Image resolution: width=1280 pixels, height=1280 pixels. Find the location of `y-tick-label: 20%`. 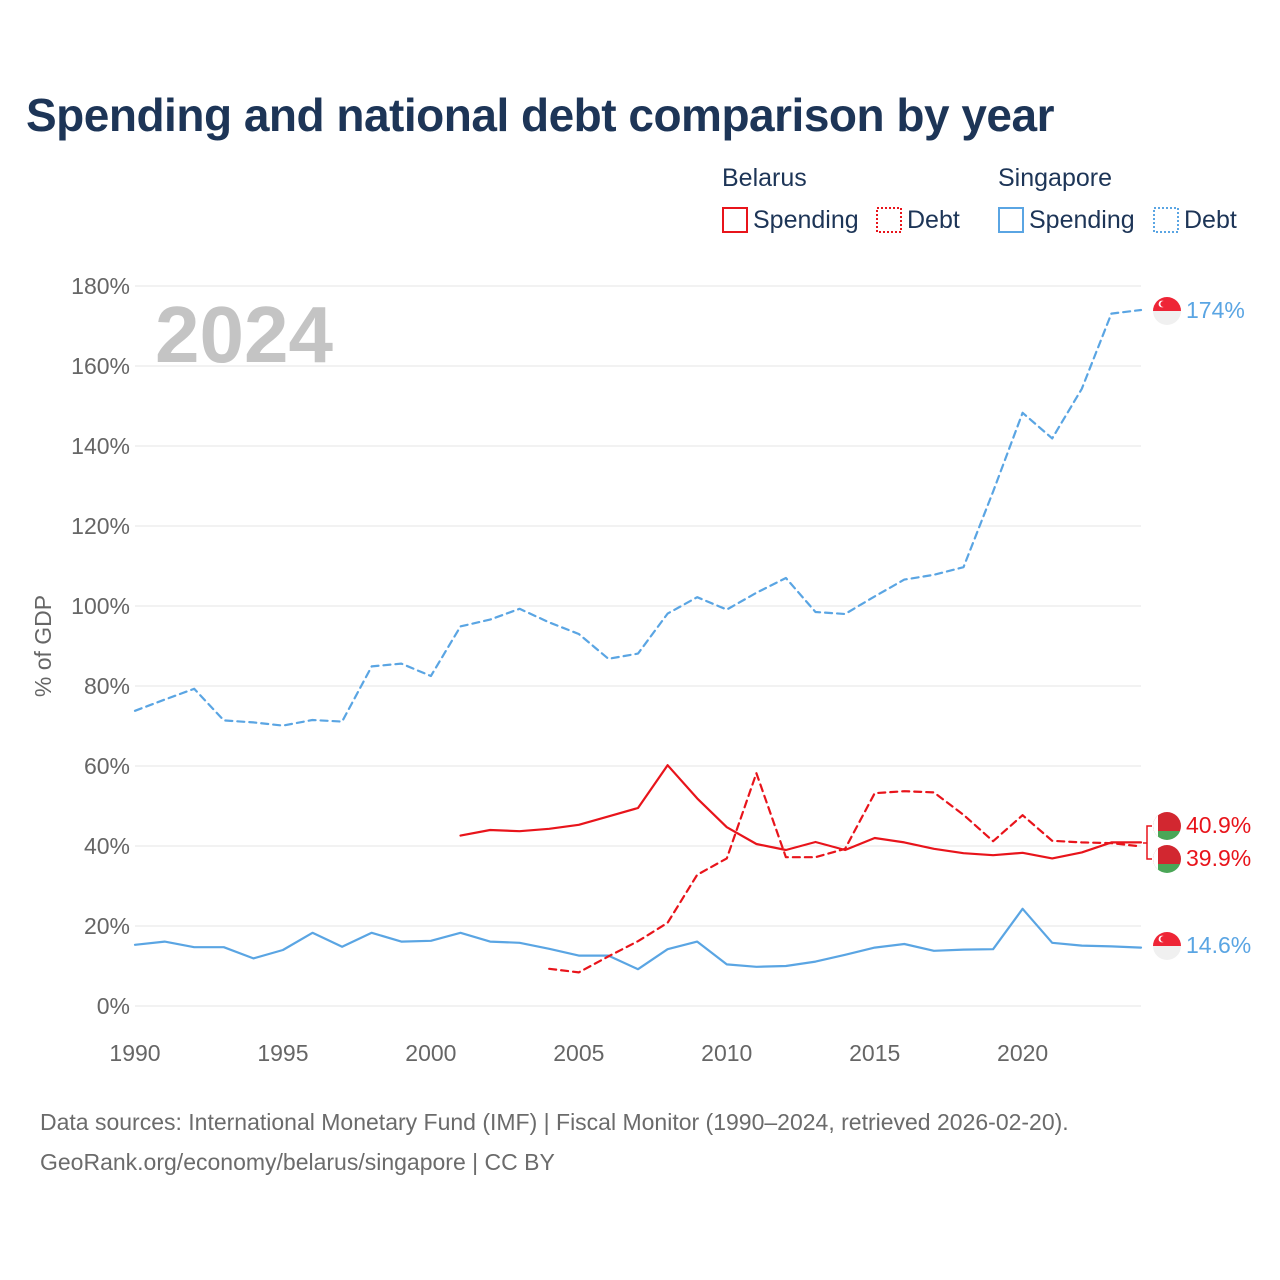

y-tick-label: 20% is located at coordinates (107, 926).